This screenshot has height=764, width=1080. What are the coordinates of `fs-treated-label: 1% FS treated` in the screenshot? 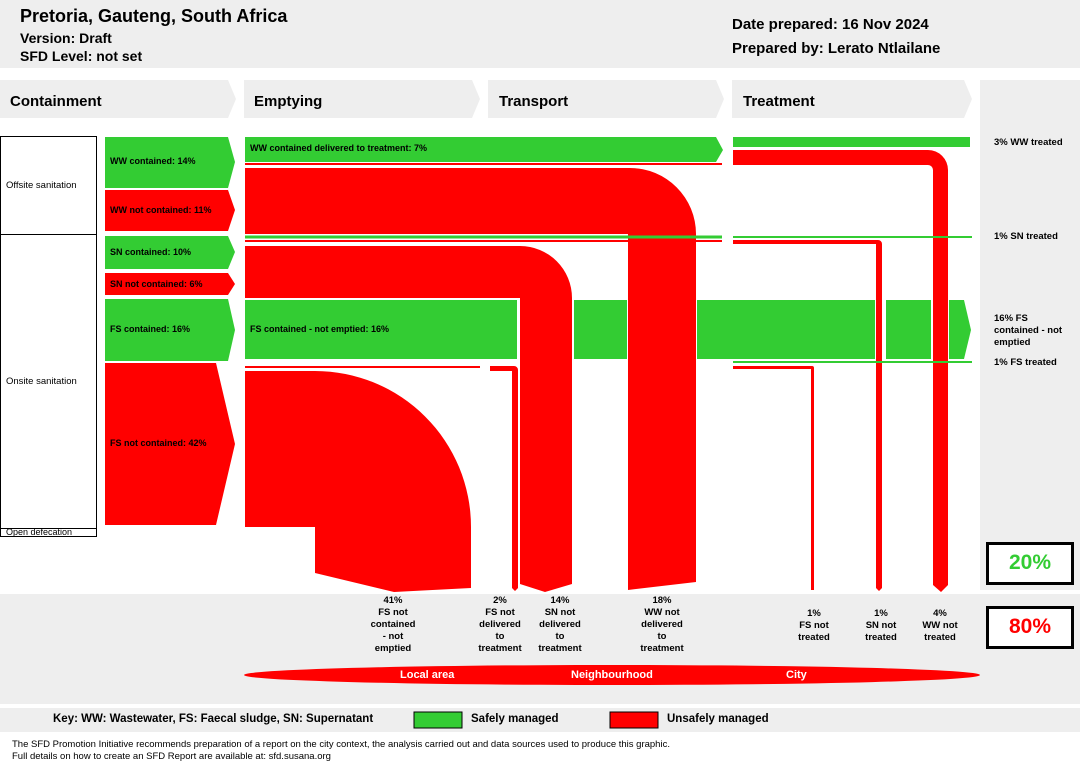 It's located at (1025, 362).